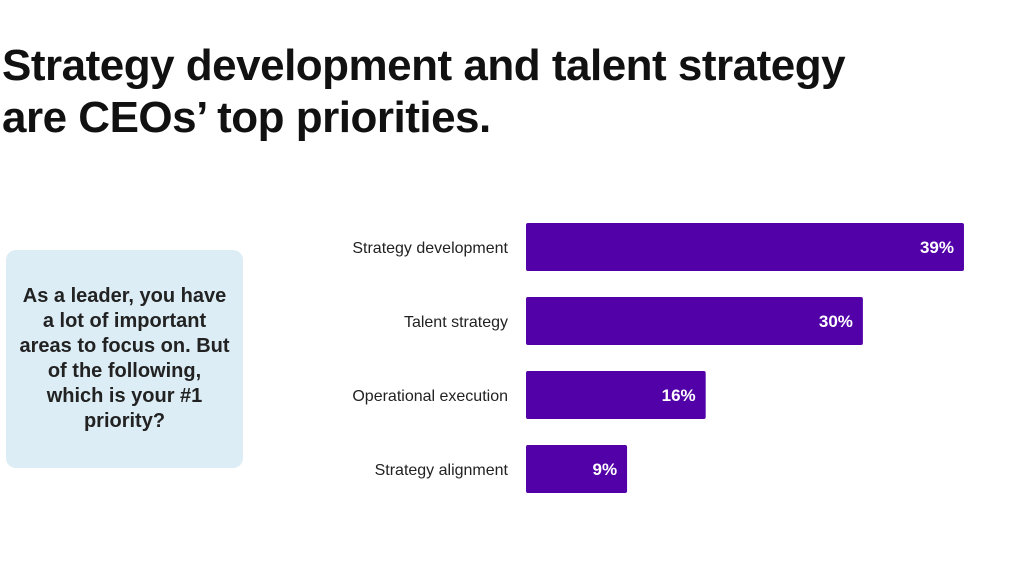 This screenshot has width=1024, height=563. Describe the element at coordinates (616, 395) in the screenshot. I see `bar-operational-execution` at that location.